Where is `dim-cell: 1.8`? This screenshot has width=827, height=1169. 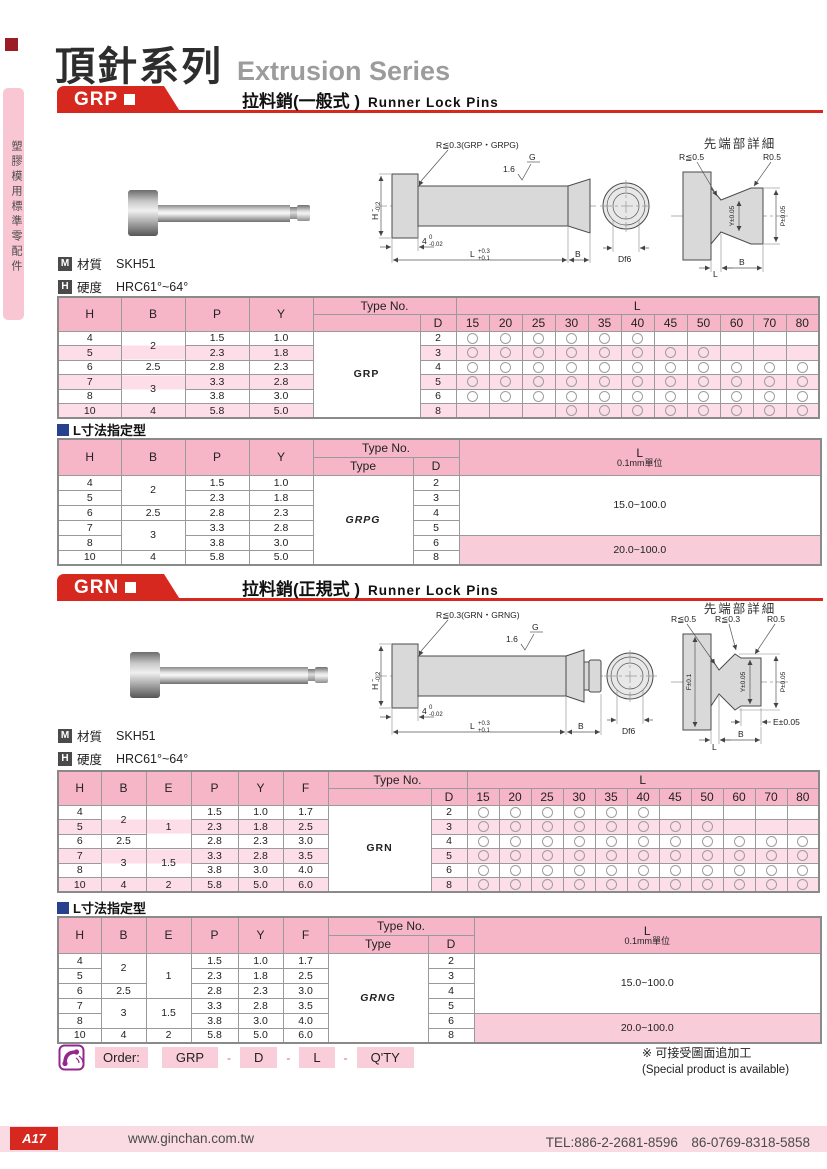 dim-cell: 1.8 is located at coordinates (281, 353).